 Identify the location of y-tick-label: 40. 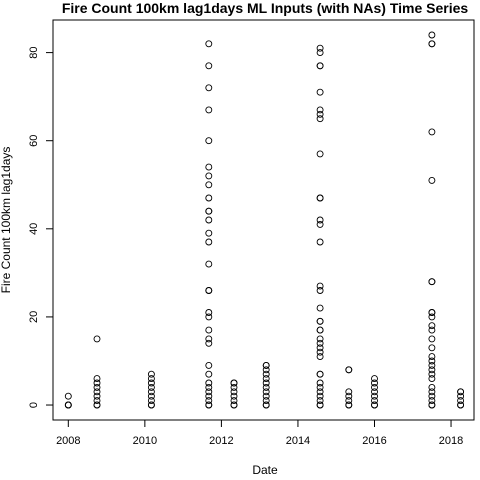
(34, 229).